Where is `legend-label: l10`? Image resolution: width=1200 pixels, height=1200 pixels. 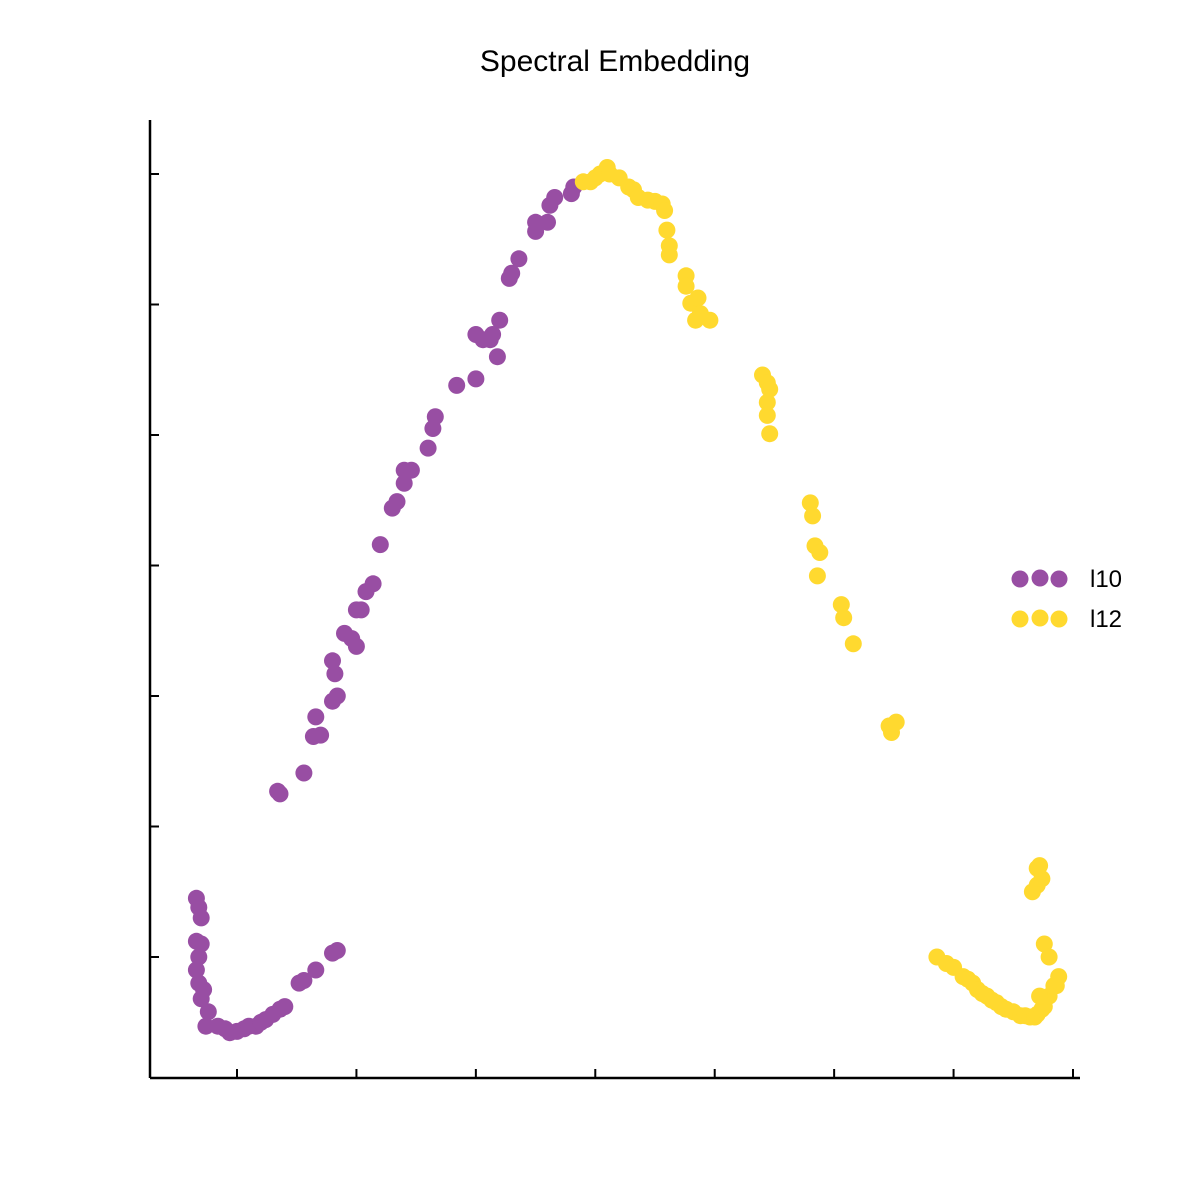 legend-label: l10 is located at coordinates (1106, 579).